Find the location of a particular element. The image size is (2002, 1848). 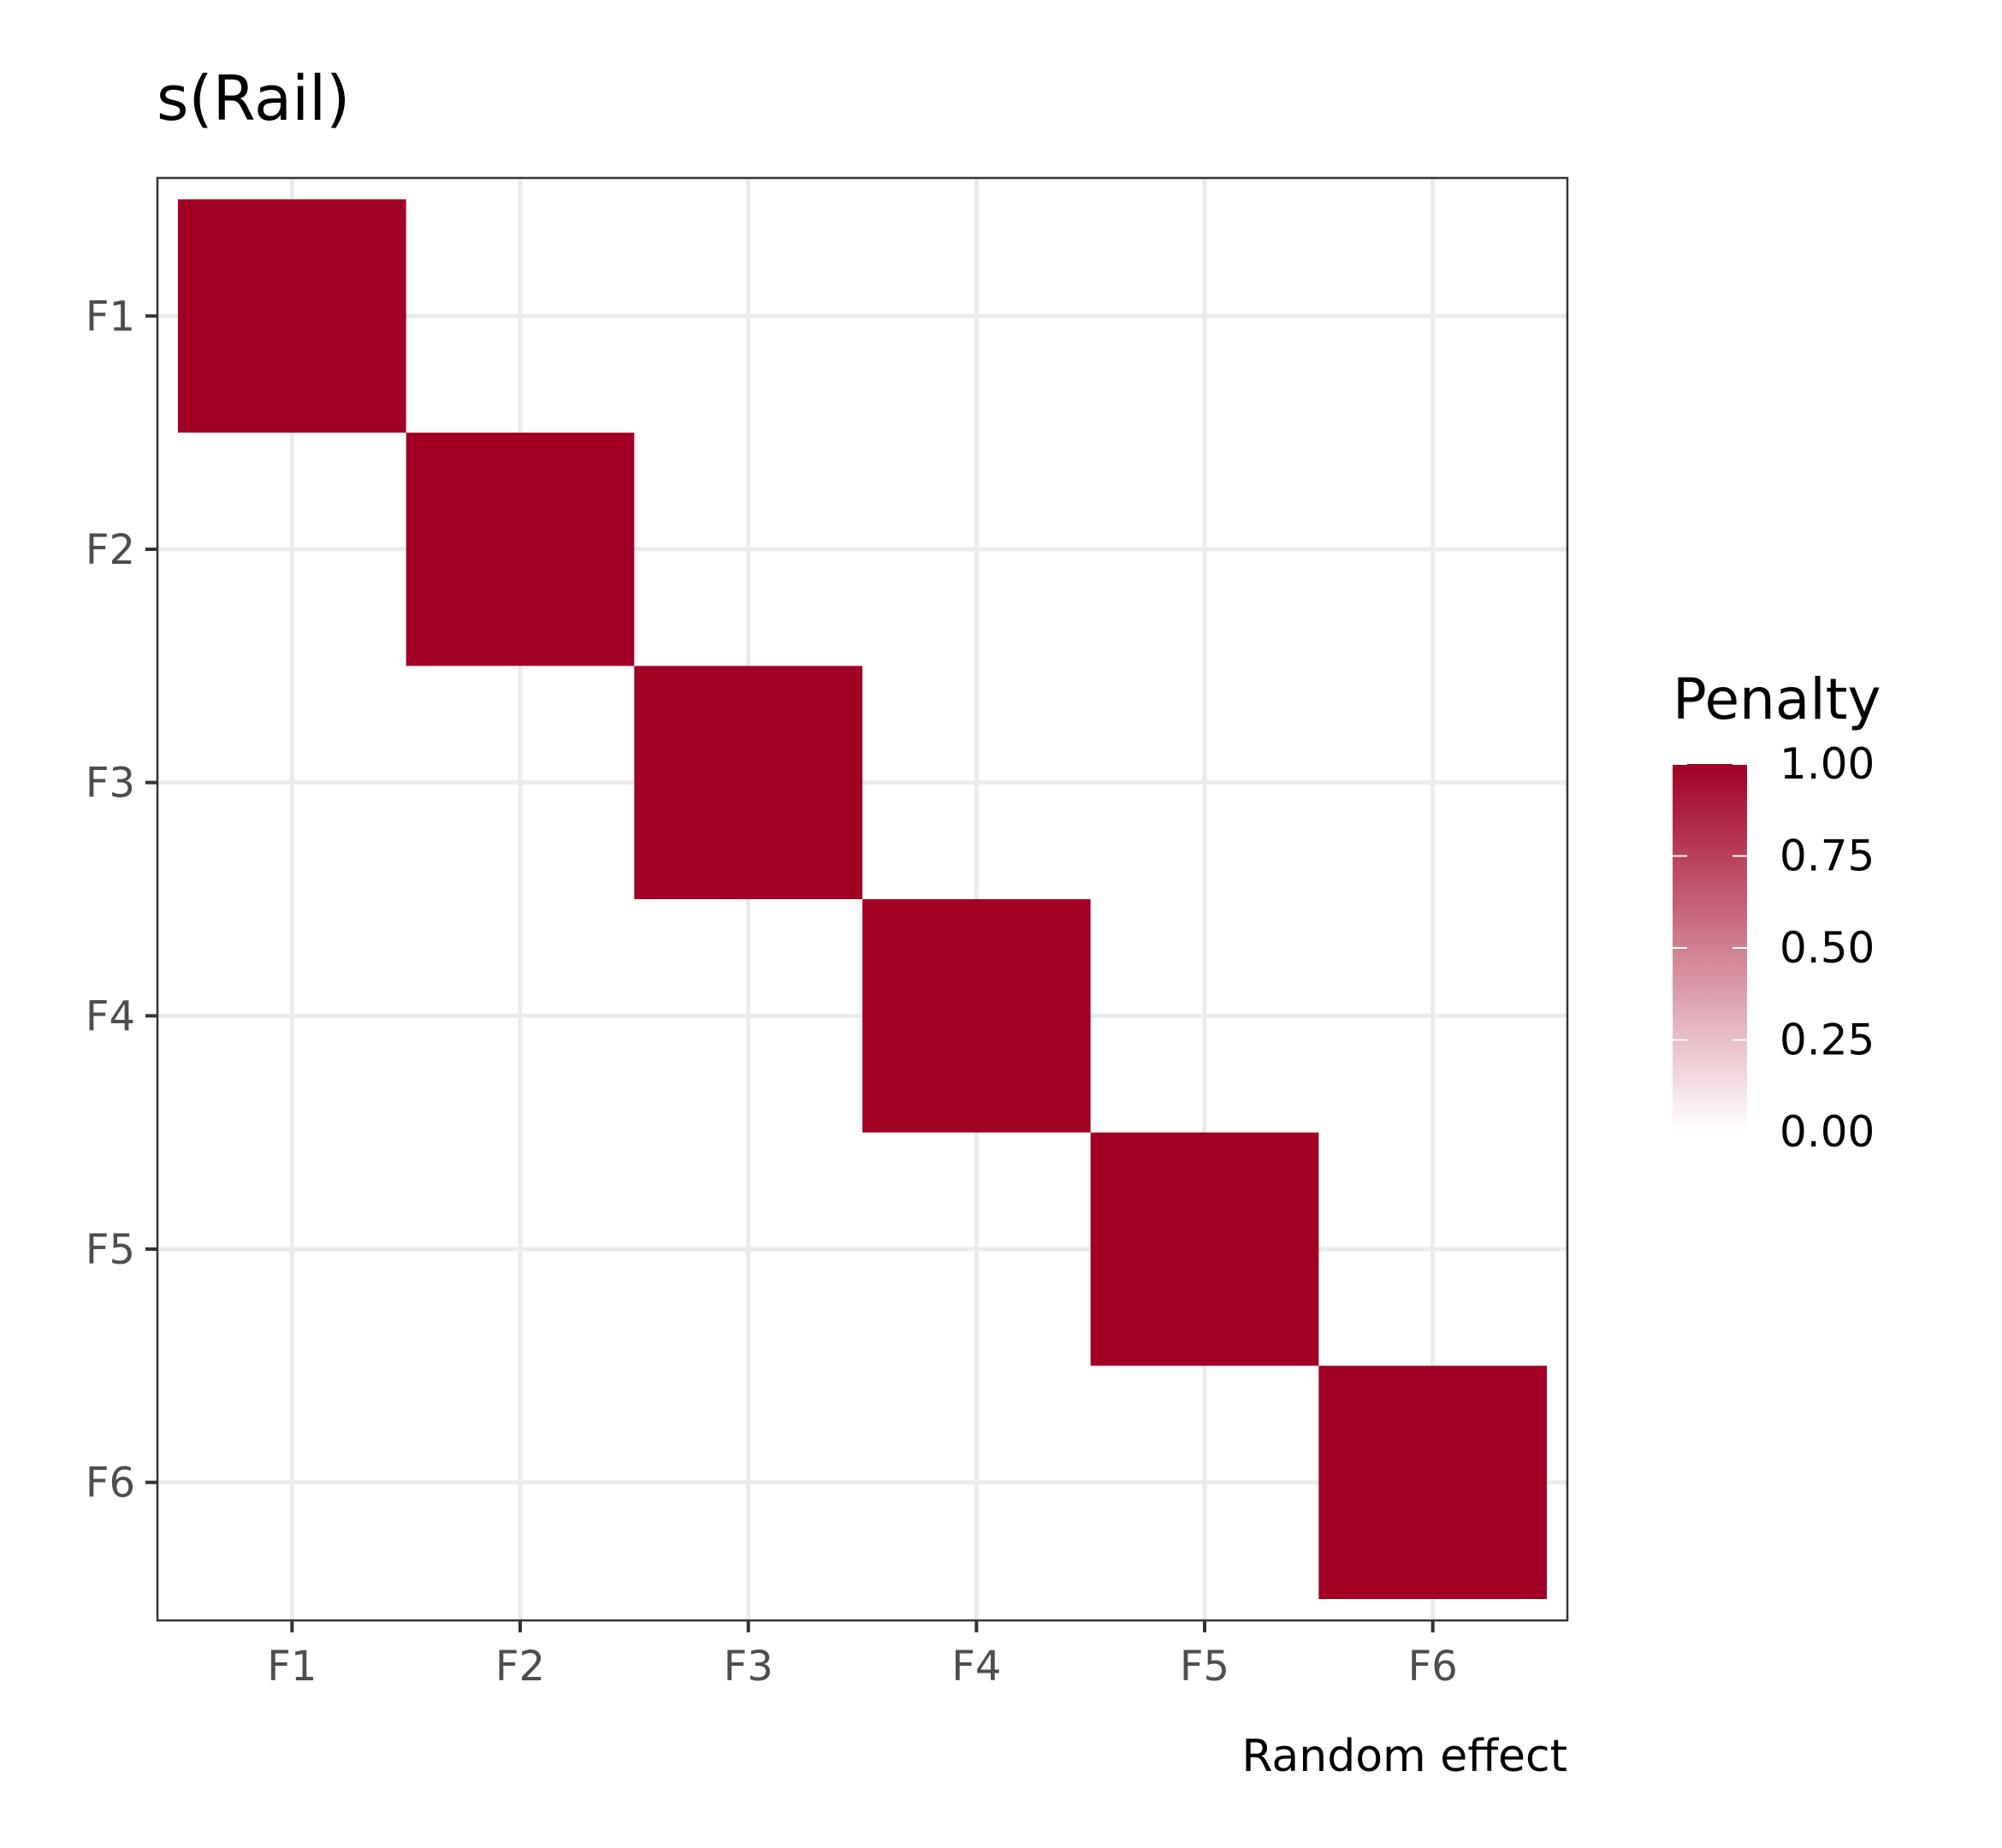

legend-tick-label: 1.00 is located at coordinates (1827, 764).